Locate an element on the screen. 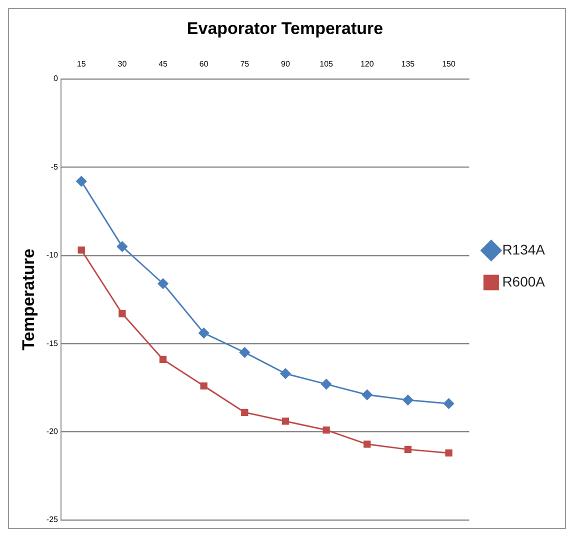 This screenshot has height=537, width=574. x-tick-label: 60 is located at coordinates (204, 63).